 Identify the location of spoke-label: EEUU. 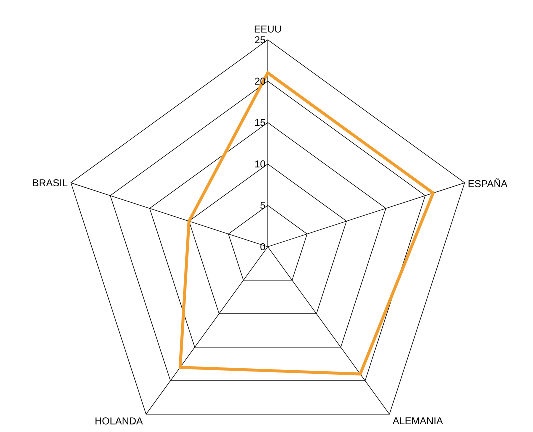
(268, 29).